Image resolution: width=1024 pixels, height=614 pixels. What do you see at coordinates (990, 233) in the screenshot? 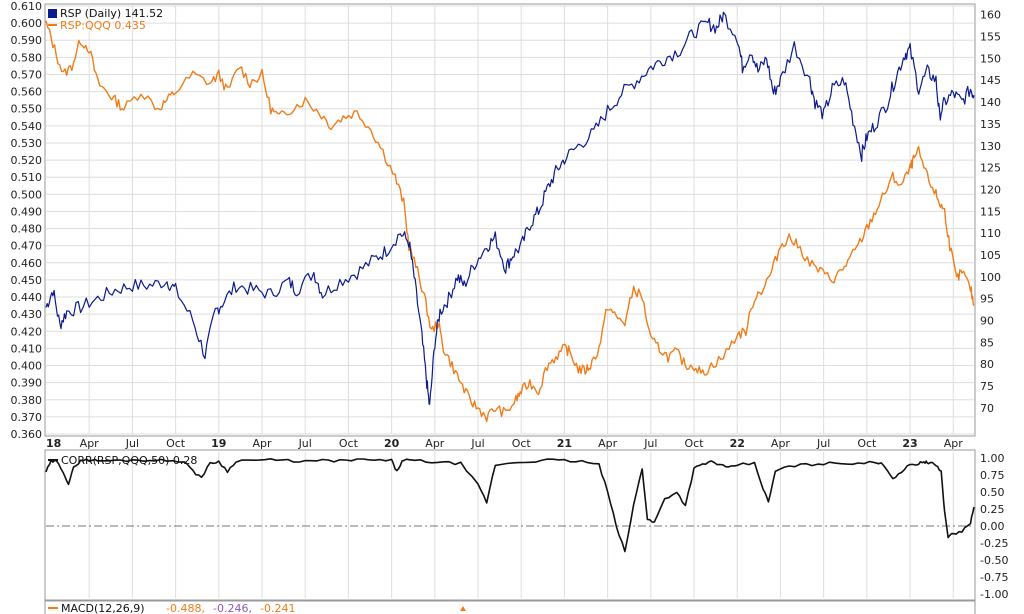
I see `right-tick-label: 110` at bounding box center [990, 233].